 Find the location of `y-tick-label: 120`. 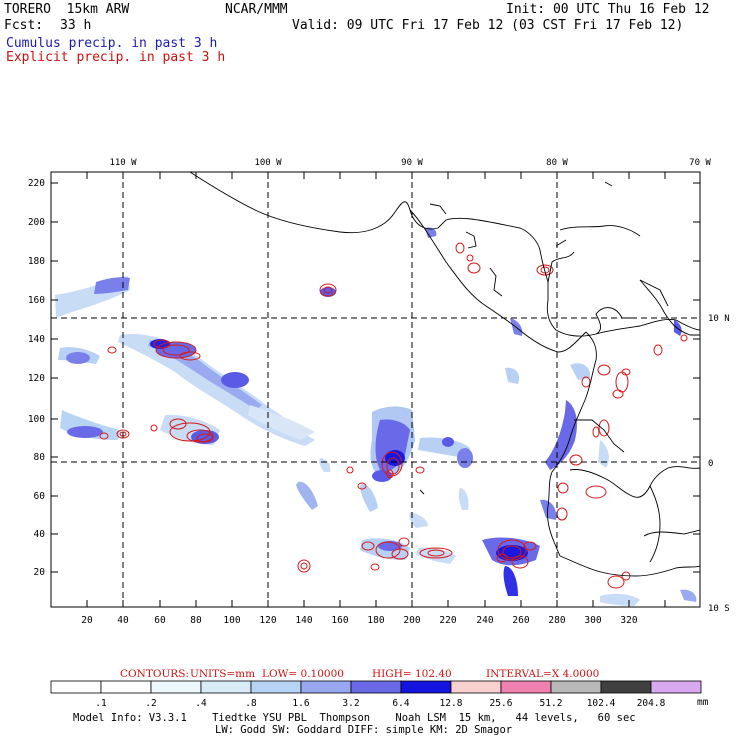

y-tick-label: 120 is located at coordinates (36, 378).